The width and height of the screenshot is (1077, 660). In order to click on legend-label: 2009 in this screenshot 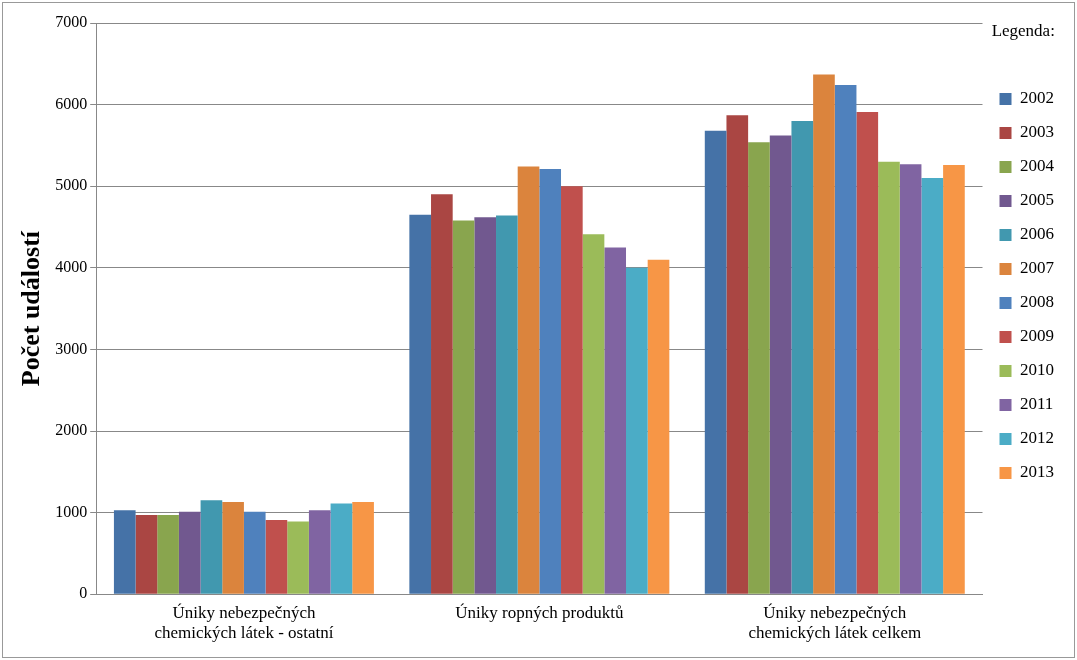, I will do `click(1037, 336)`.